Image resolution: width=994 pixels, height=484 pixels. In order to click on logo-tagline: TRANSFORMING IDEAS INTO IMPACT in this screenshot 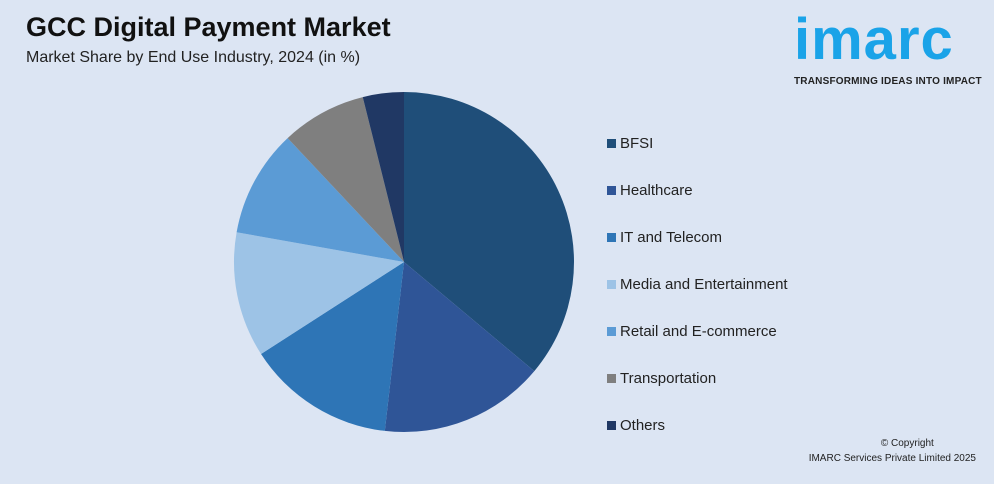, I will do `click(888, 81)`.